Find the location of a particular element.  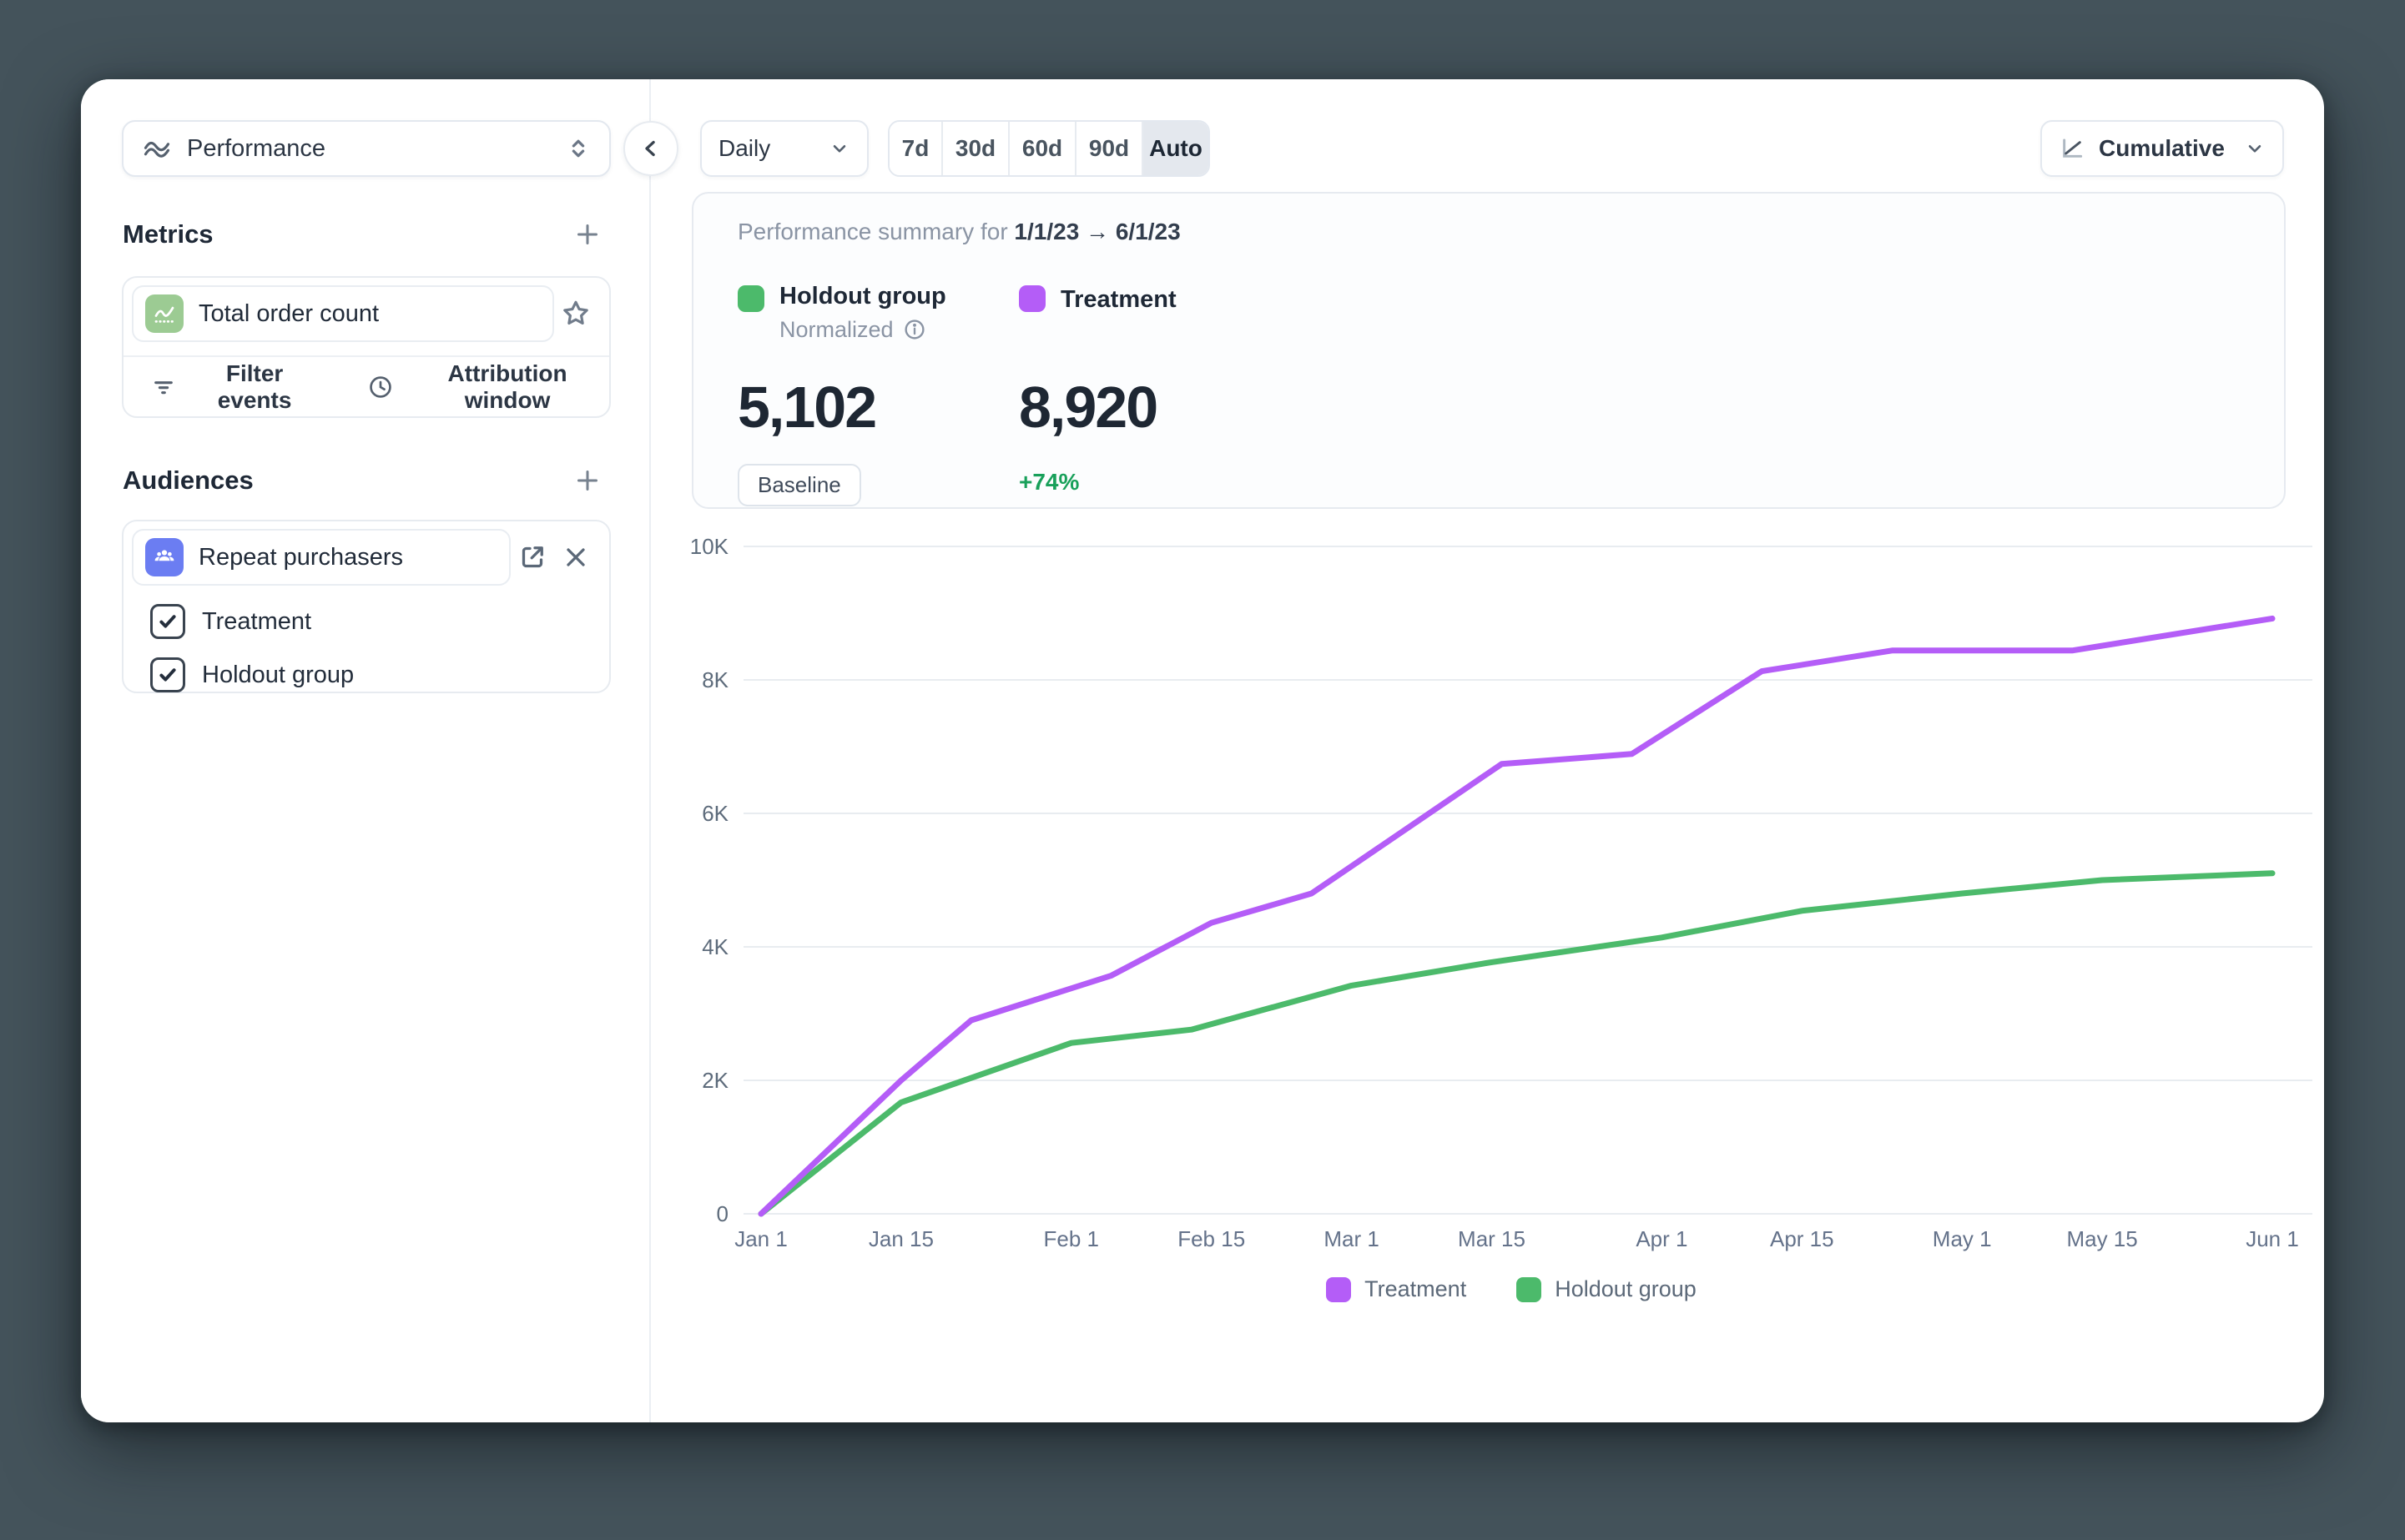

chart-mode-value: Cumulative is located at coordinates (2162, 148).